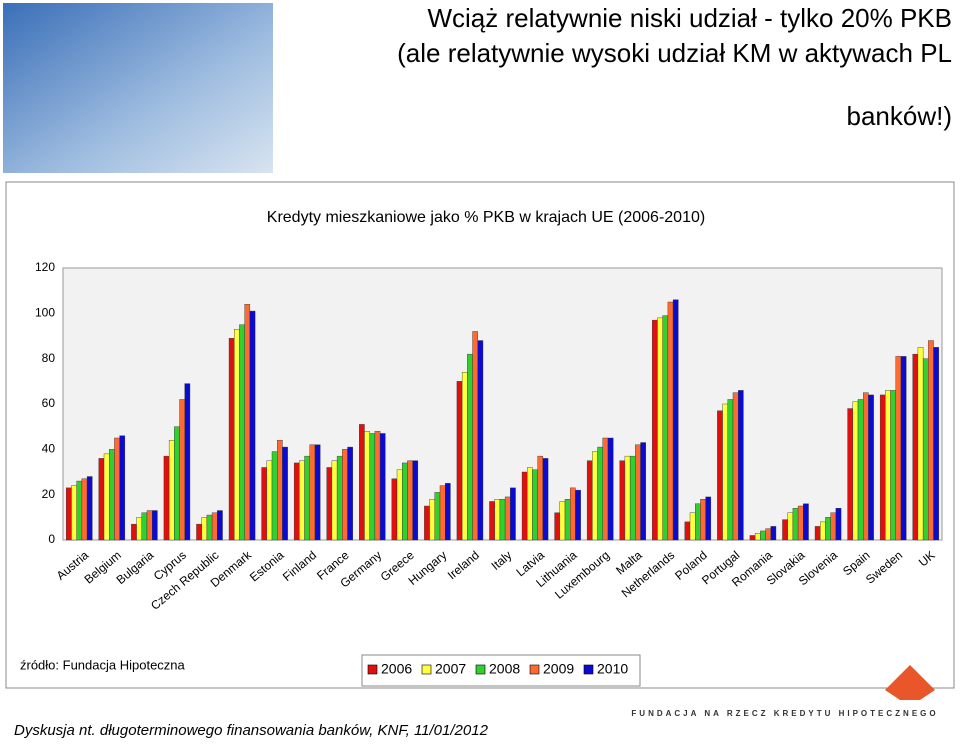 The height and width of the screenshot is (747, 960). Describe the element at coordinates (49, 358) in the screenshot. I see `y-tick-label: 80` at that location.